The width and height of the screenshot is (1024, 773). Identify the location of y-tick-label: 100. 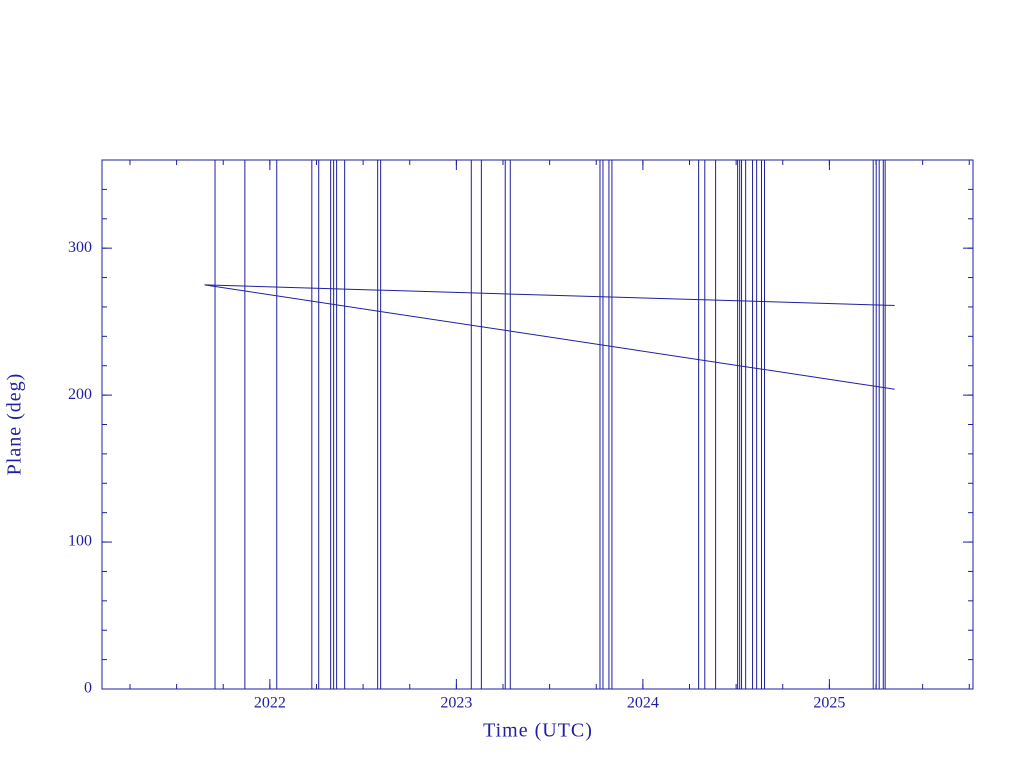
(80, 541).